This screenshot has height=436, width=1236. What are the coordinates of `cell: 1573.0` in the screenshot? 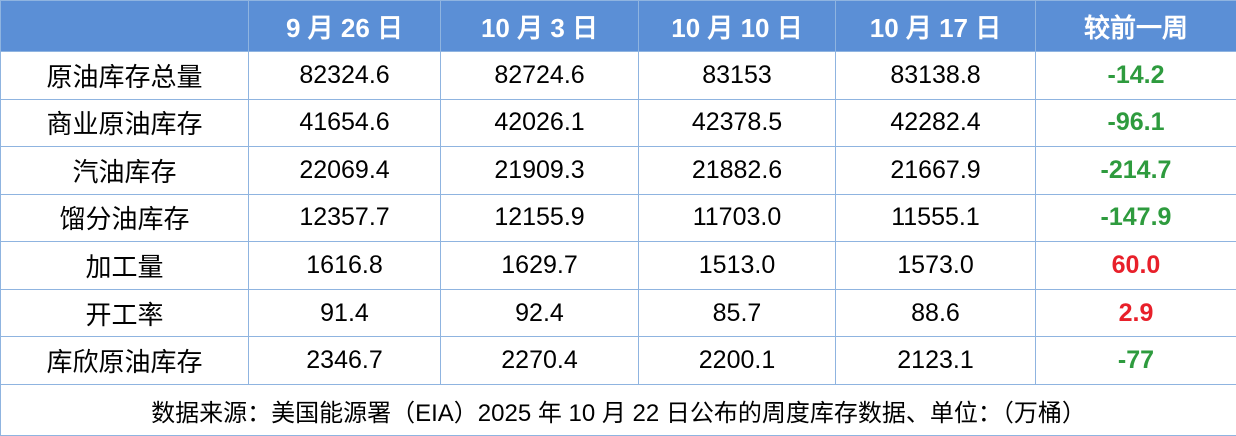 It's located at (935, 265).